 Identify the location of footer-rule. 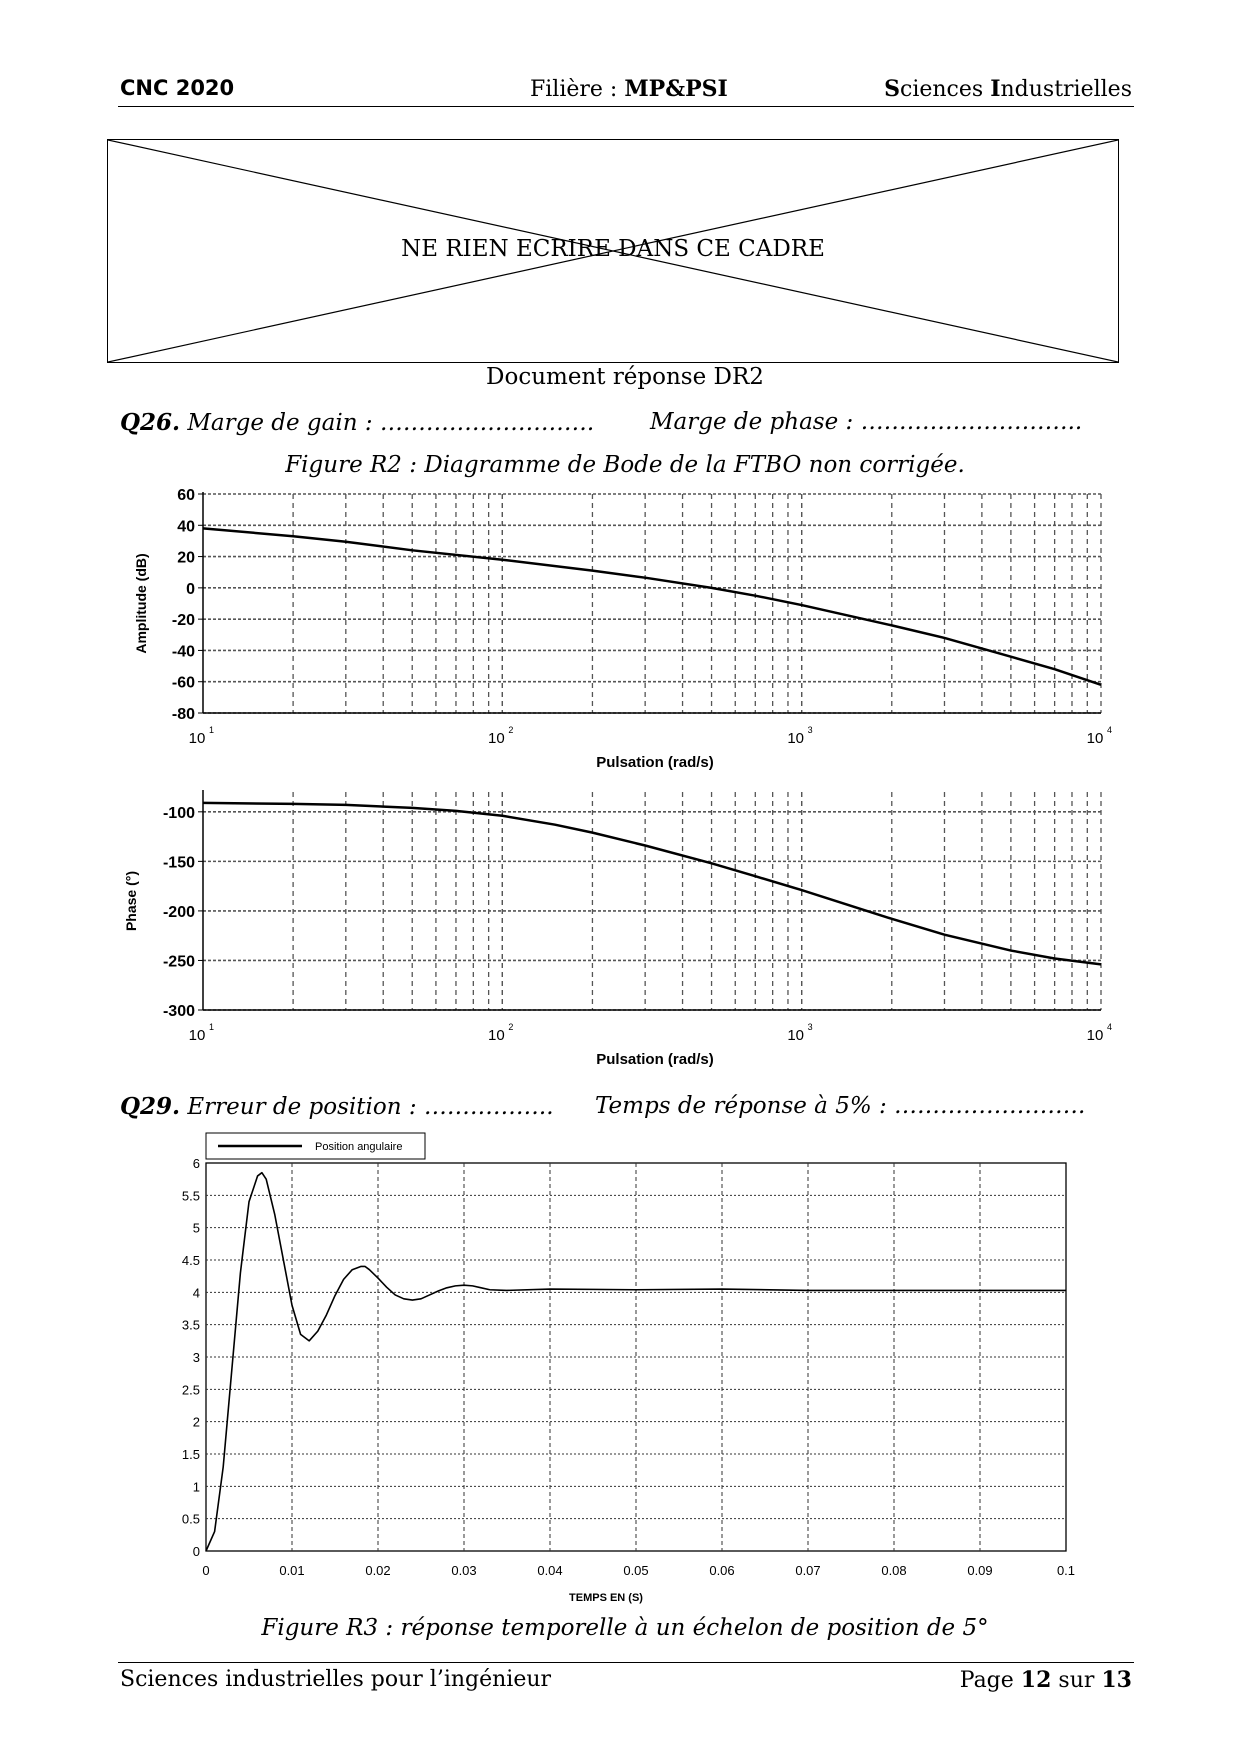
(626, 1662).